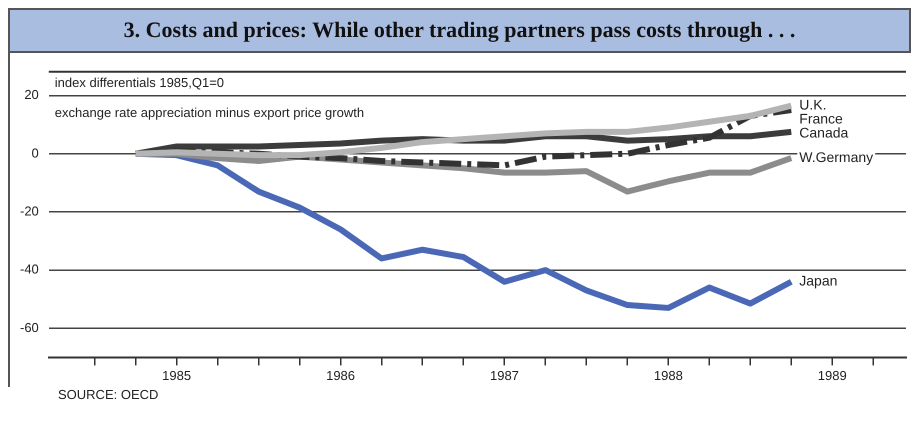 This screenshot has height=428, width=919. I want to click on x-tick-label: 1985, so click(177, 375).